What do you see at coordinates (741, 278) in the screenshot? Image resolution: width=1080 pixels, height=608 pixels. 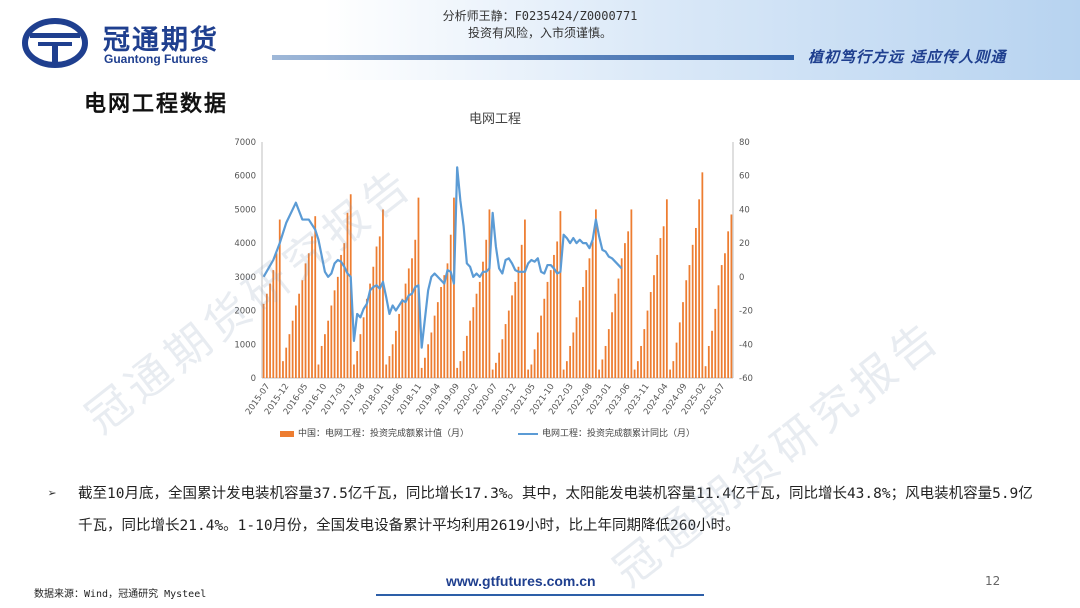 I see `y-right-tick-label: 0` at bounding box center [741, 278].